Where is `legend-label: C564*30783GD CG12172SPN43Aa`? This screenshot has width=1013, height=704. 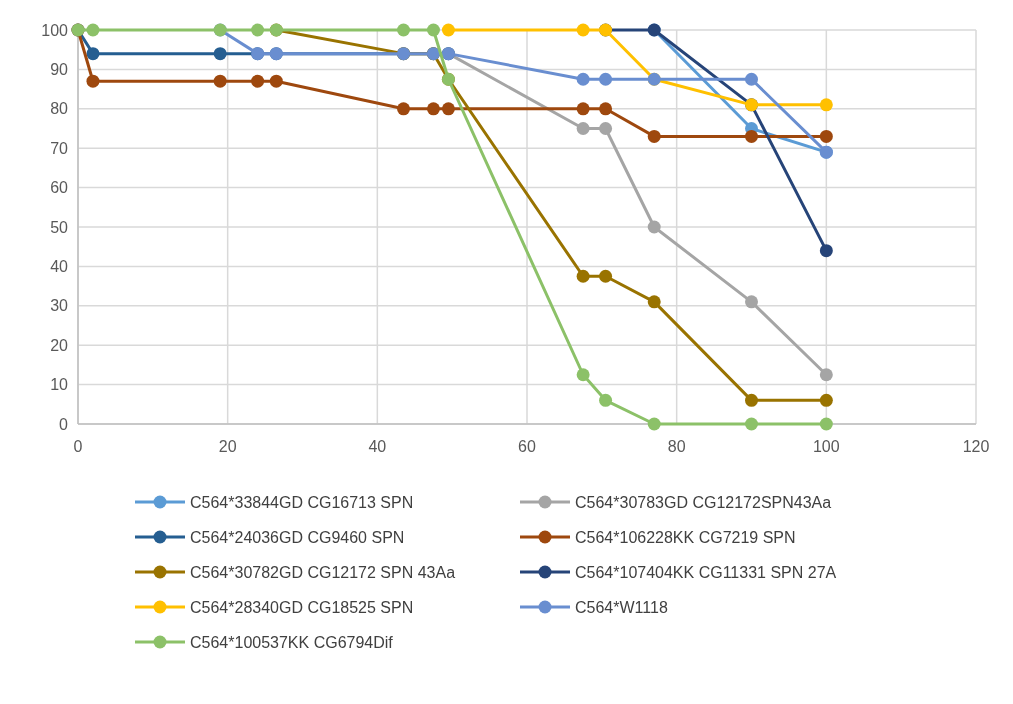 legend-label: C564*30783GD CG12172SPN43Aa is located at coordinates (703, 502).